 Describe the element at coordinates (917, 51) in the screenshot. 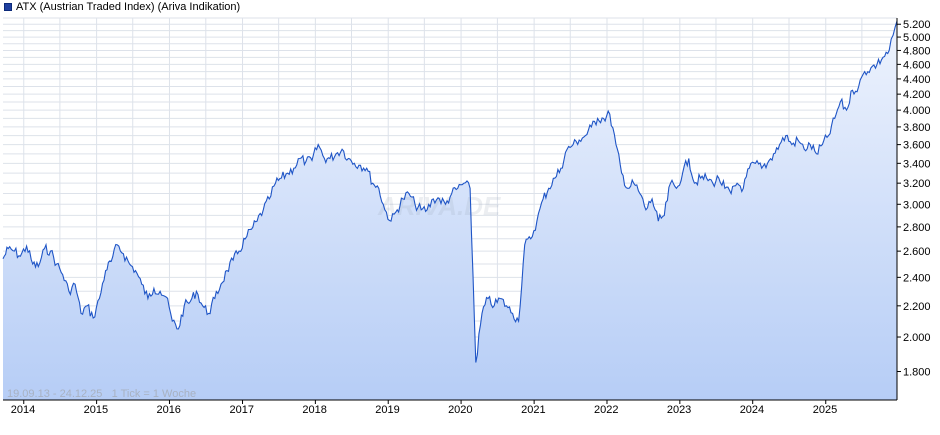

I see `y-tick-label: 4.800` at that location.